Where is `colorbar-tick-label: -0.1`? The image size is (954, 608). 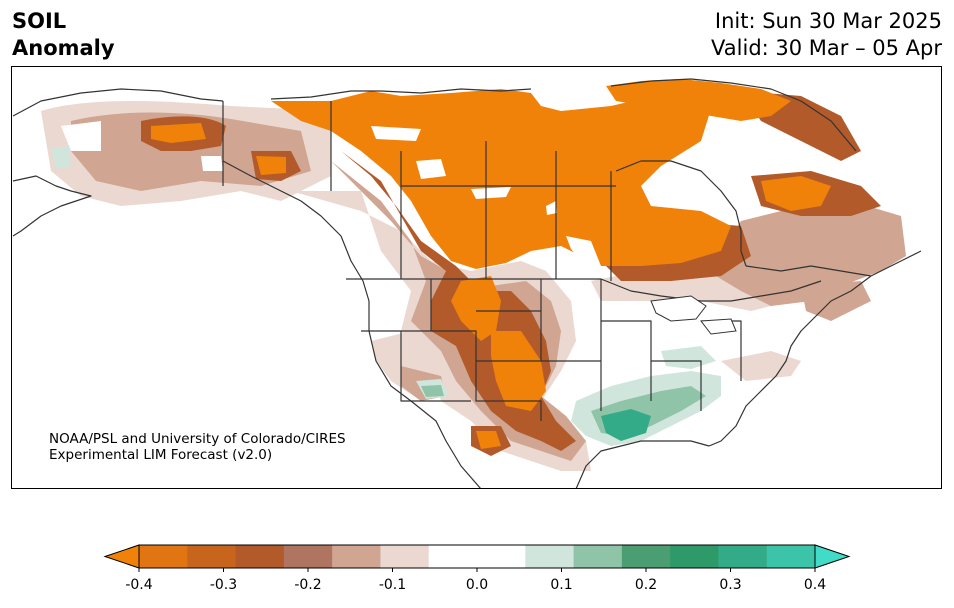
colorbar-tick-label: -0.1 is located at coordinates (392, 585).